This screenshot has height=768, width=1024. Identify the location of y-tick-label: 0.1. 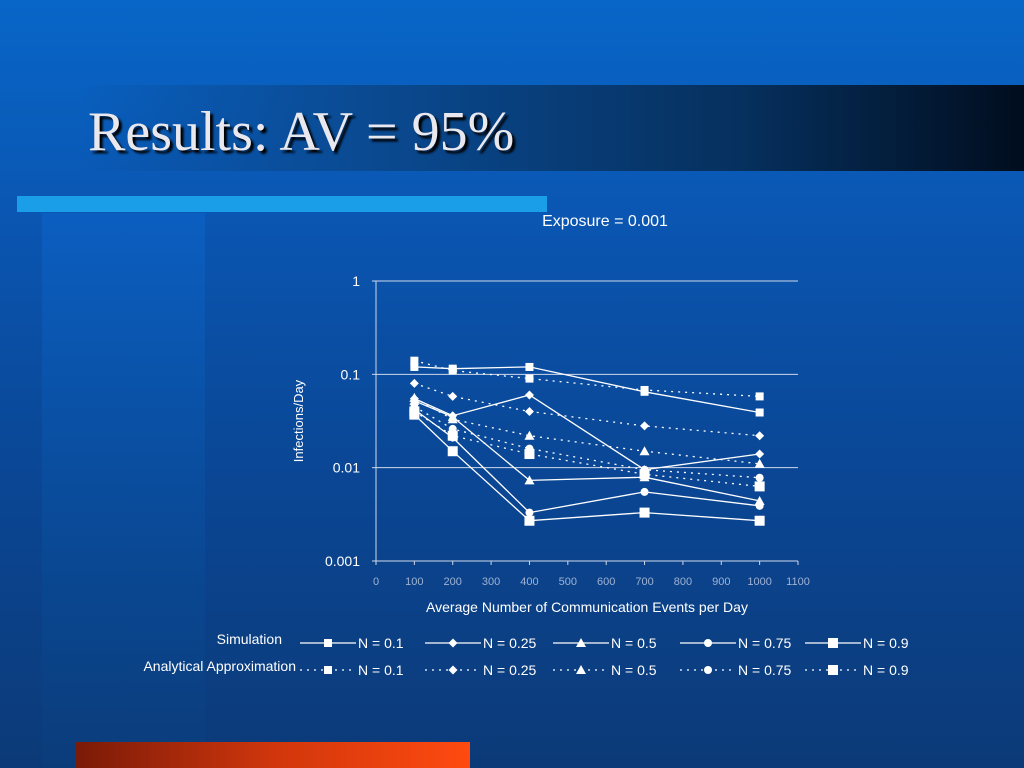
(351, 374).